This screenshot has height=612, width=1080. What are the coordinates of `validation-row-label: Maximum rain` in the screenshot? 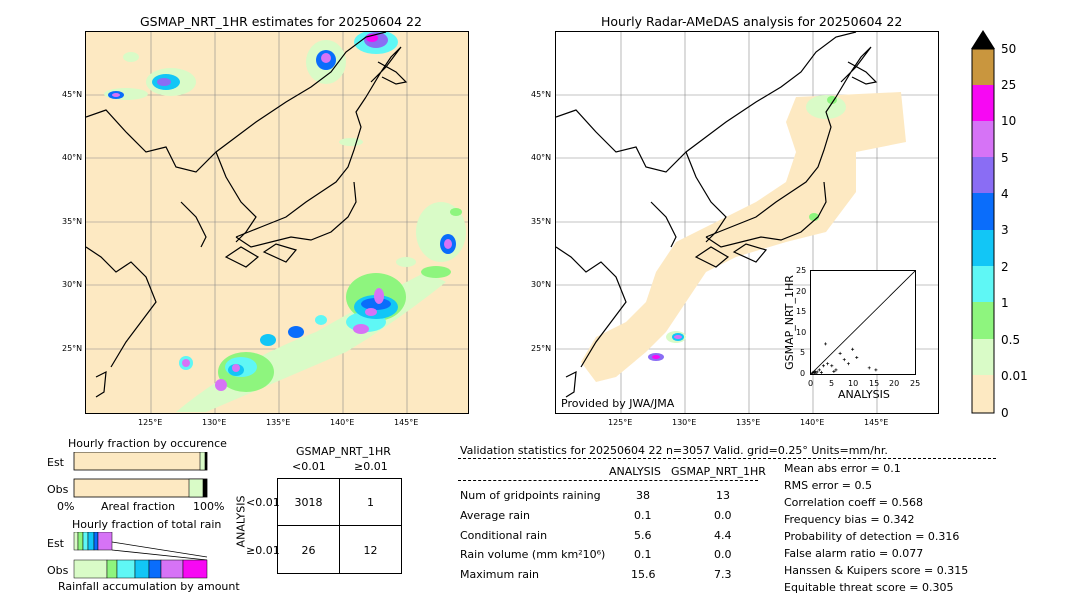 It's located at (499, 574).